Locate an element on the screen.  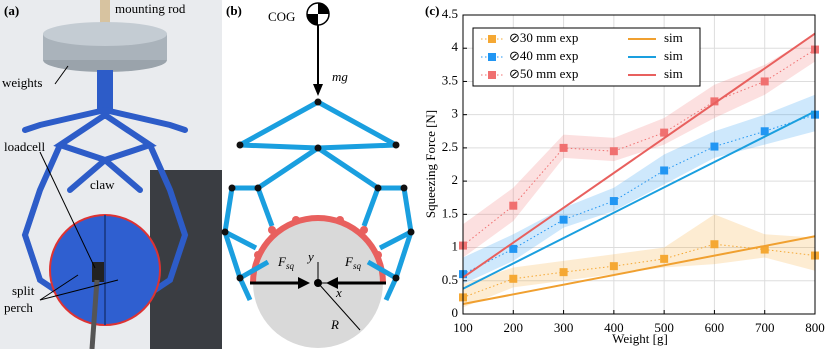
x-tick-label: 100 is located at coordinates (463, 327).